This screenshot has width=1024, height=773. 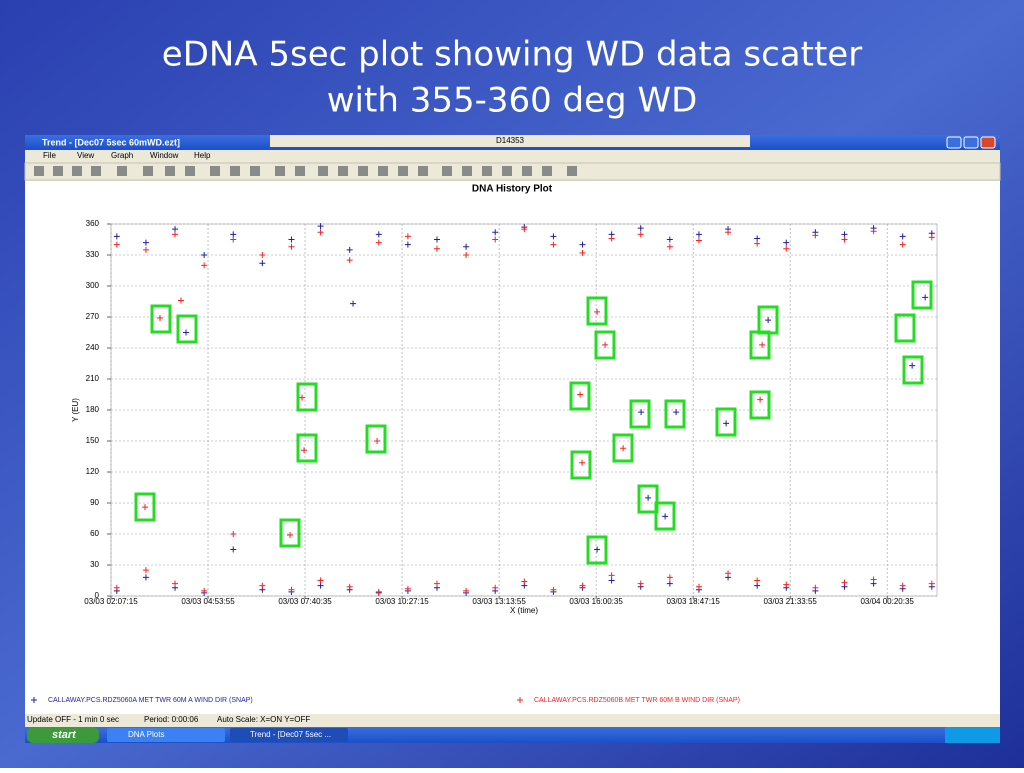 What do you see at coordinates (49, 155) in the screenshot?
I see `menu-item: File` at bounding box center [49, 155].